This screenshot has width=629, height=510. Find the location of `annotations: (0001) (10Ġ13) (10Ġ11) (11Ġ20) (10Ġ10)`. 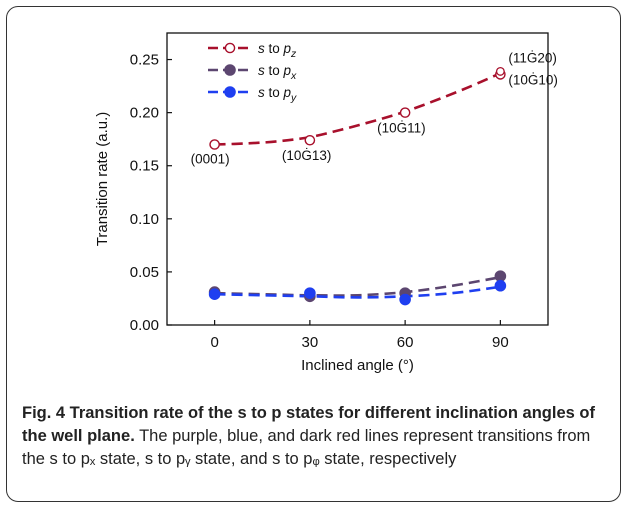

annotations: (0001) (10Ġ13) (10Ġ11) (11Ġ20) (10Ġ10) is located at coordinates (374, 108).